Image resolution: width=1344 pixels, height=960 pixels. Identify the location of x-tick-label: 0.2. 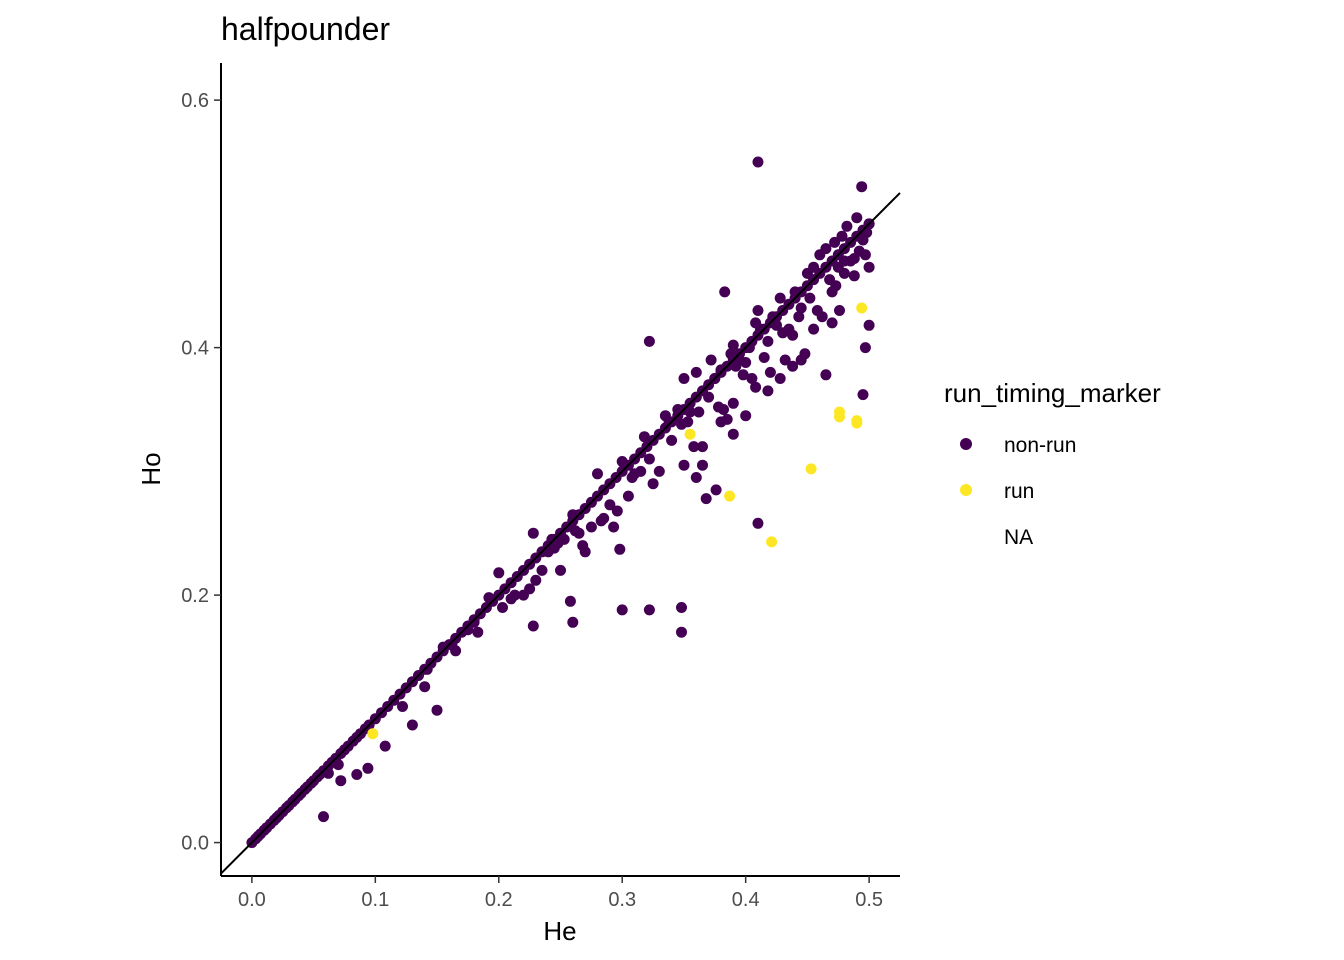
(499, 900).